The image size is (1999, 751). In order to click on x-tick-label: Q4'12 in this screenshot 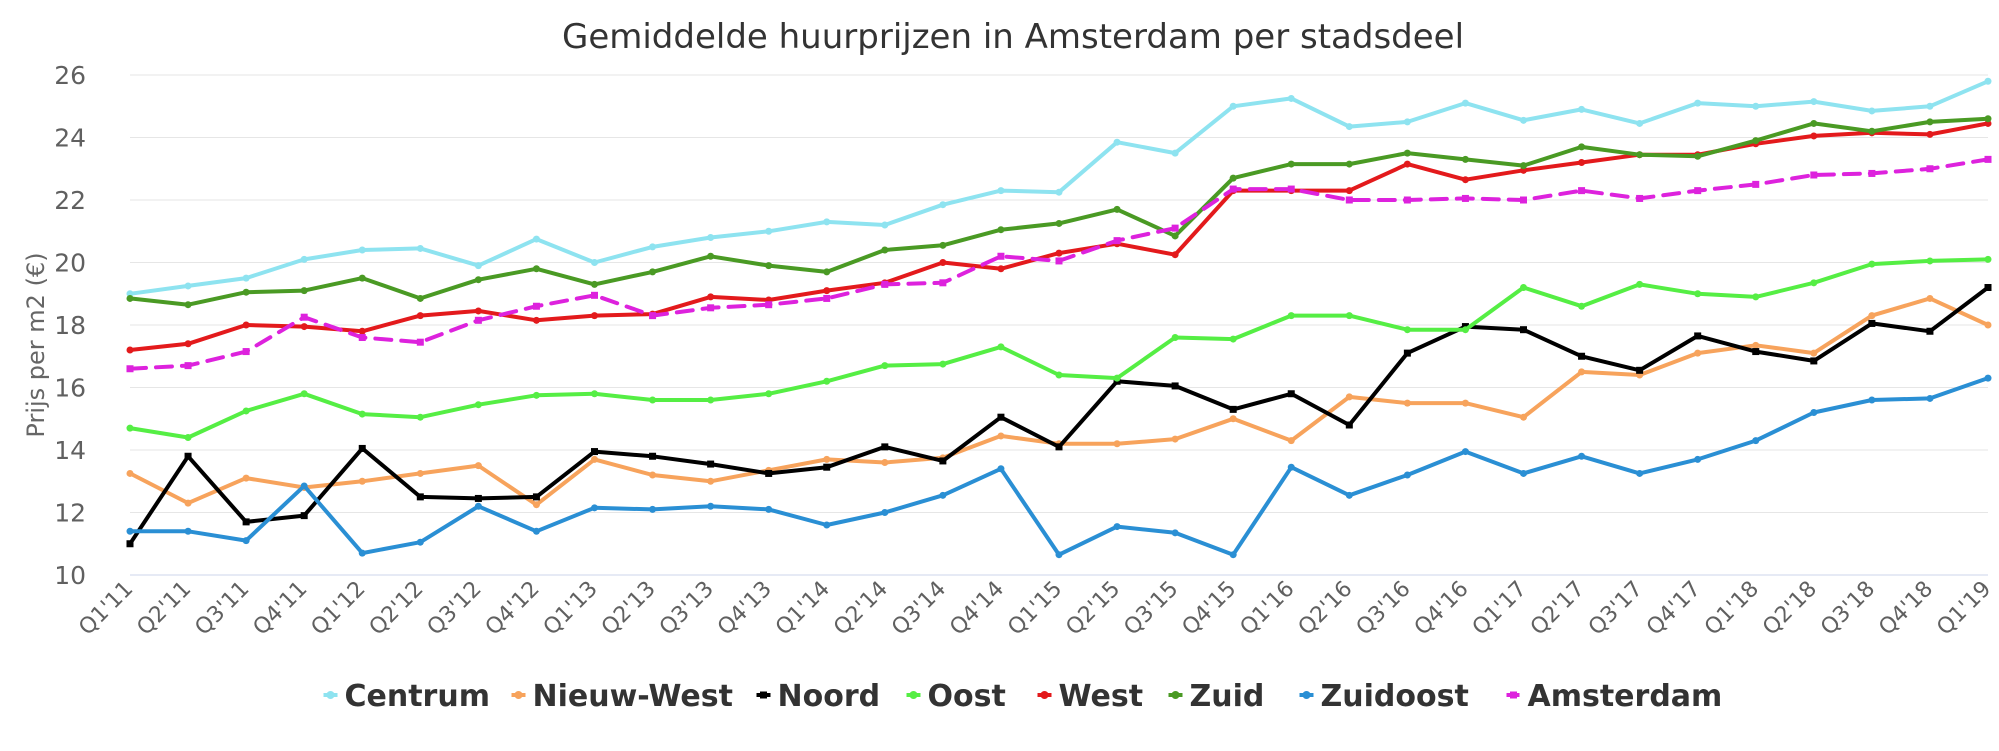, I will do `click(513, 609)`.